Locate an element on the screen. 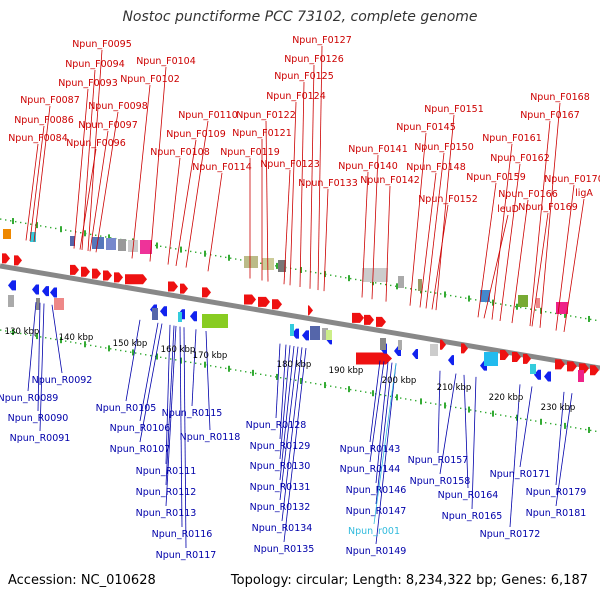 The image size is (600, 600). reverse-gene-label: Npun_R0172 is located at coordinates (510, 534).